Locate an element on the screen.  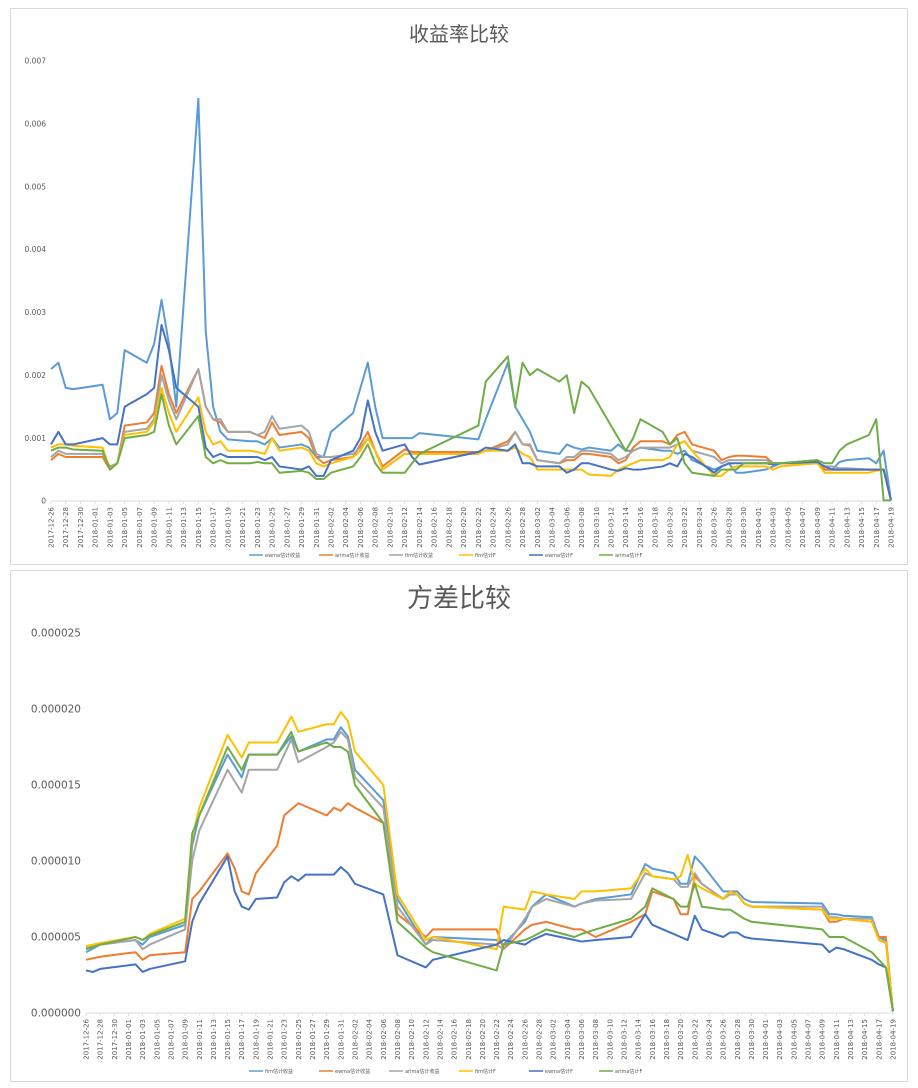
returns-x-tick-label: 2018-04-01 is located at coordinates (759, 527).